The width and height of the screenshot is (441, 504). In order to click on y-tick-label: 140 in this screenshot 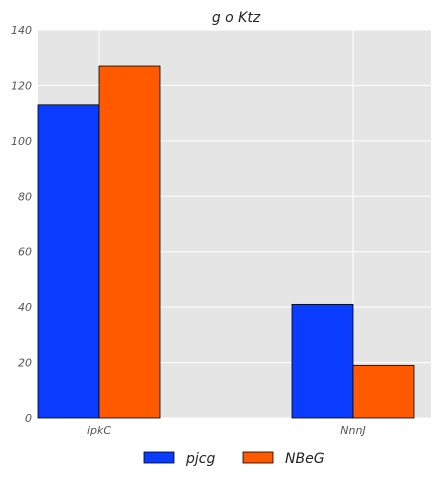, I will do `click(21, 30)`.